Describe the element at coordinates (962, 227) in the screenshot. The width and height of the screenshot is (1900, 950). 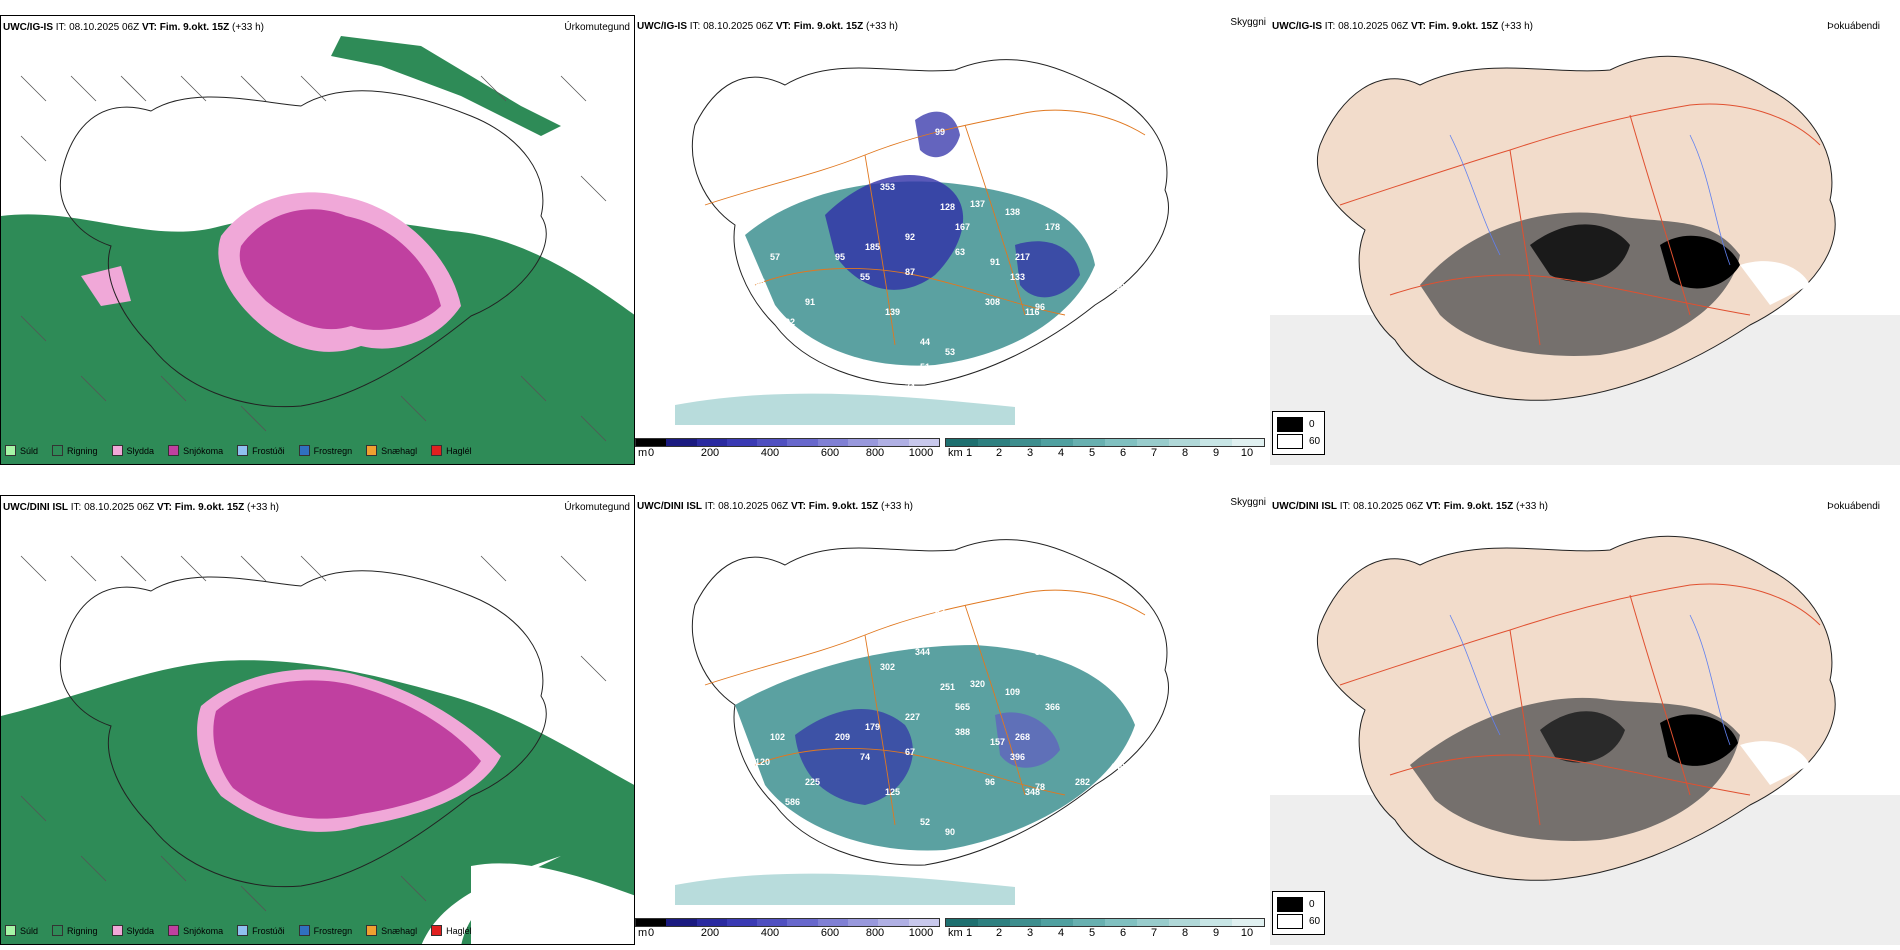
I see `cloud-base-label: 167` at that location.